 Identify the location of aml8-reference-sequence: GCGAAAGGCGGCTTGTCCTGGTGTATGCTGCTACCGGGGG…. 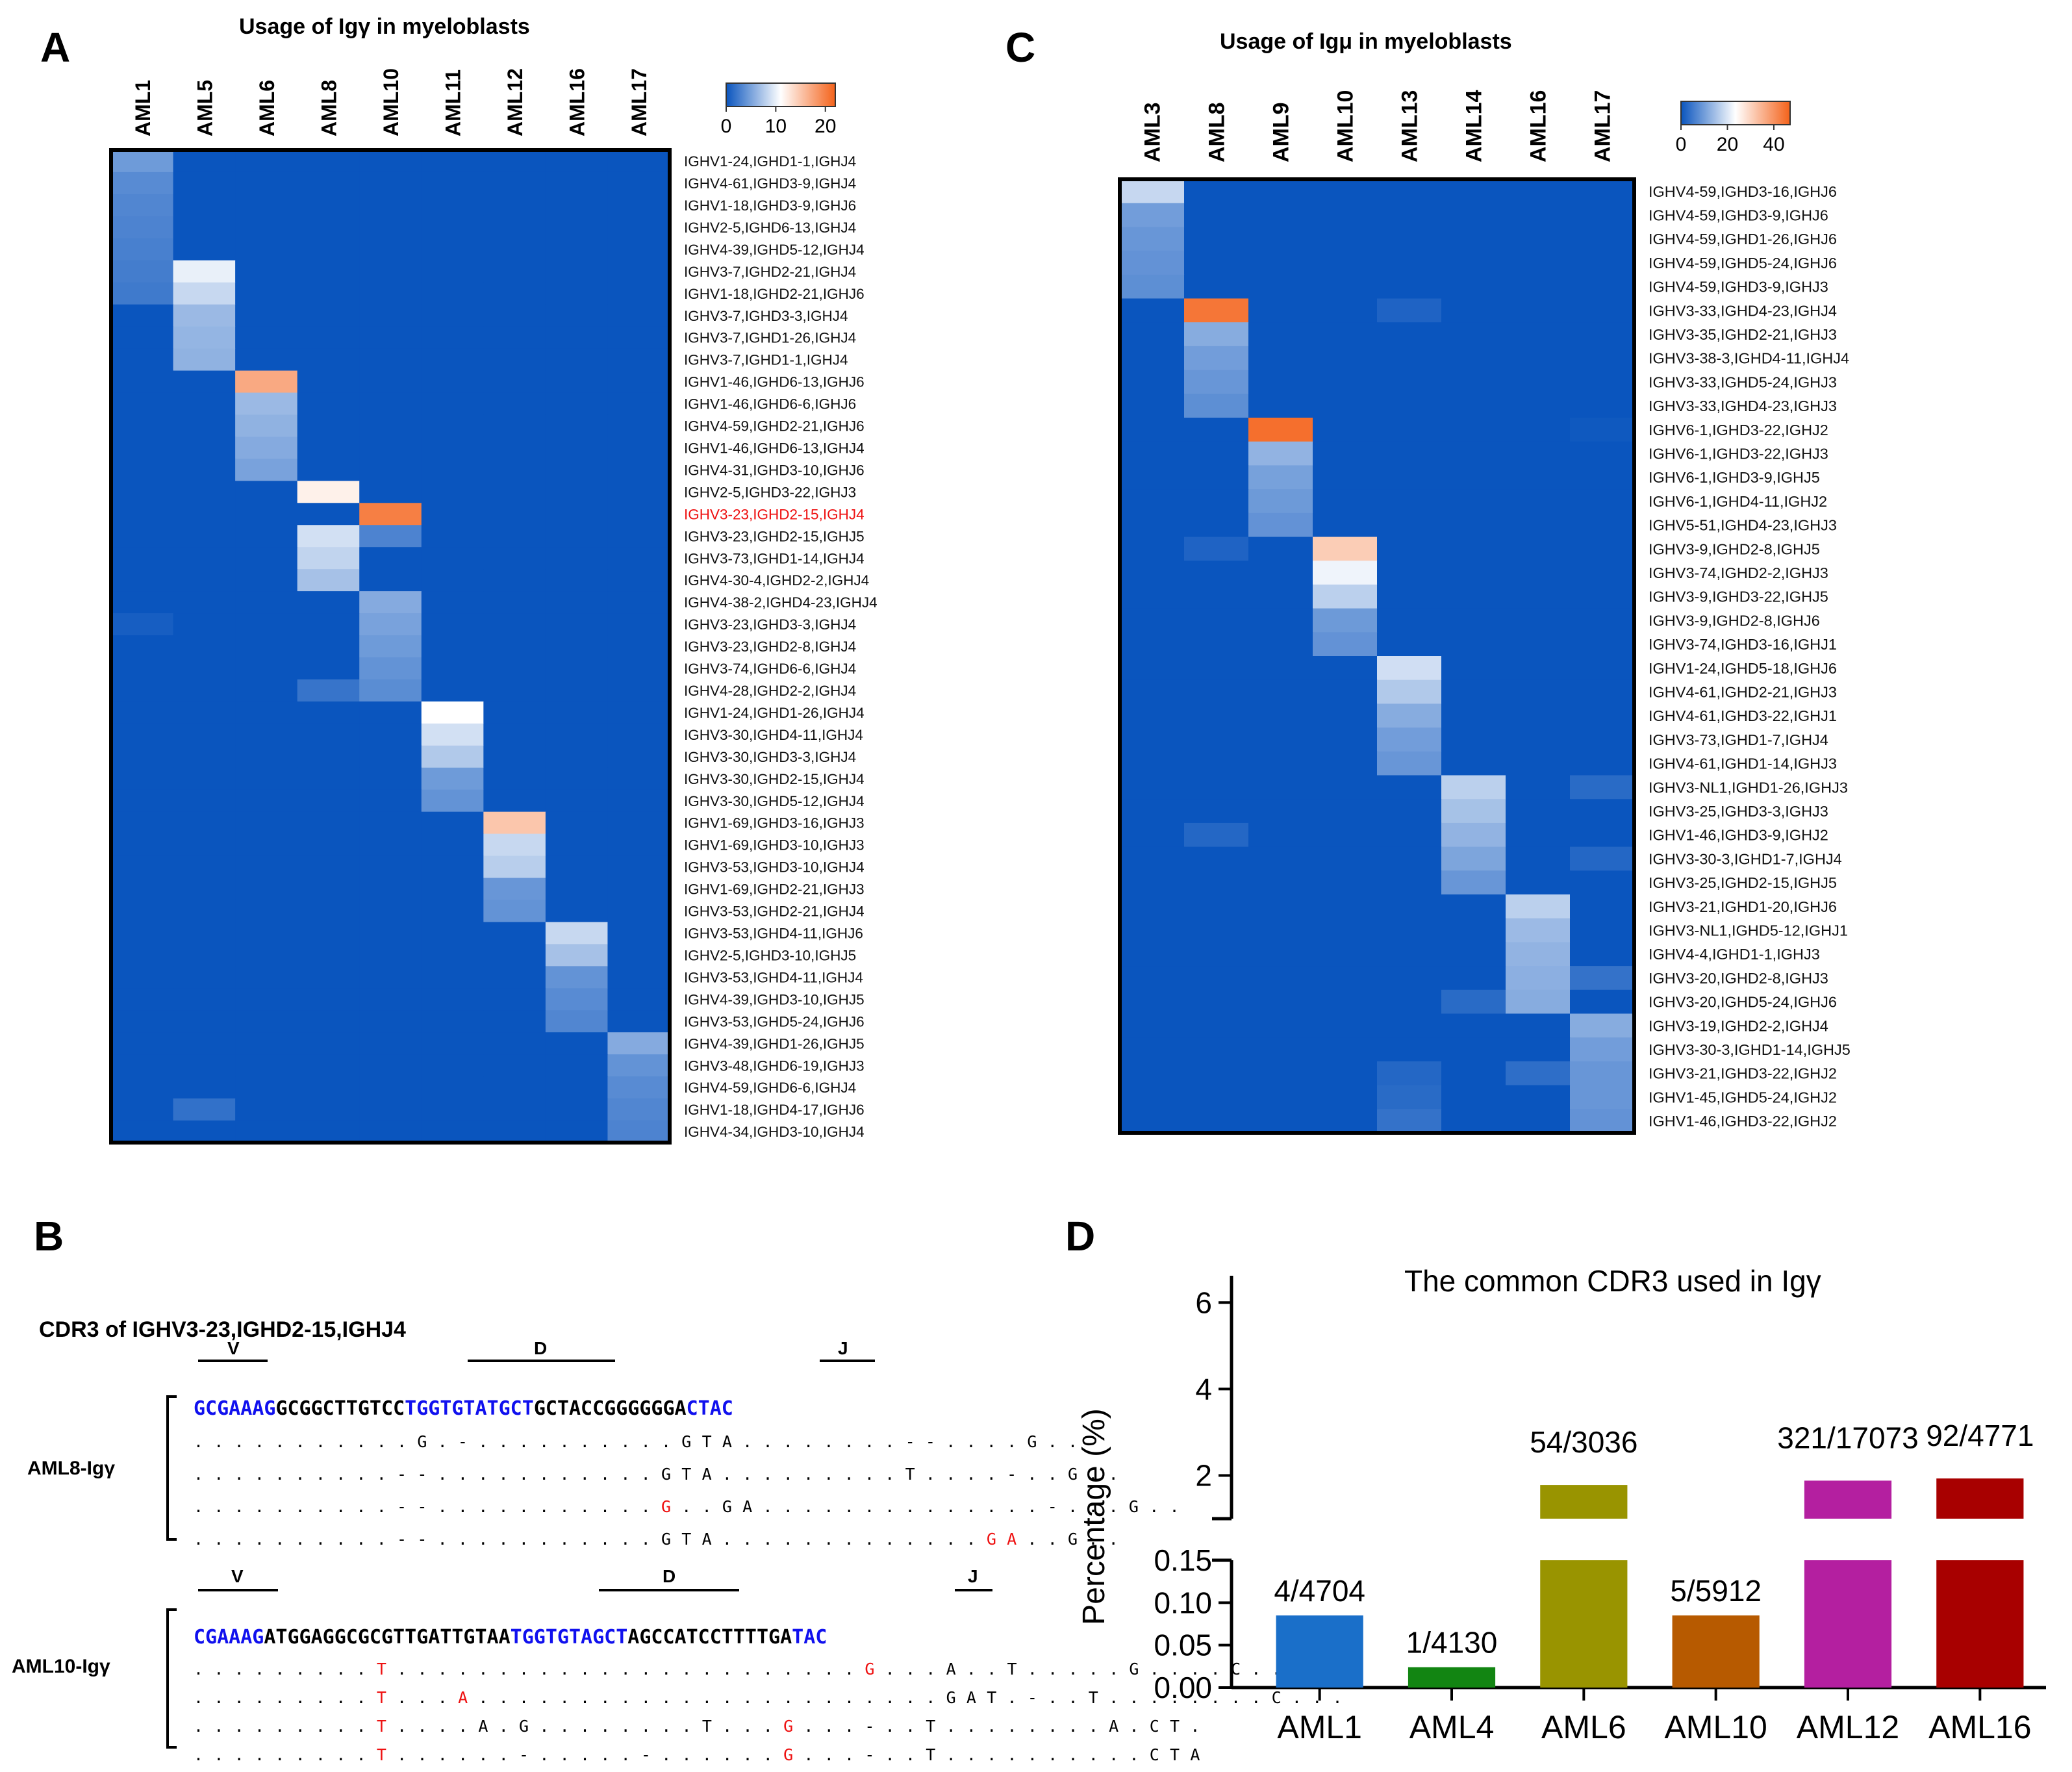
(464, 1408).